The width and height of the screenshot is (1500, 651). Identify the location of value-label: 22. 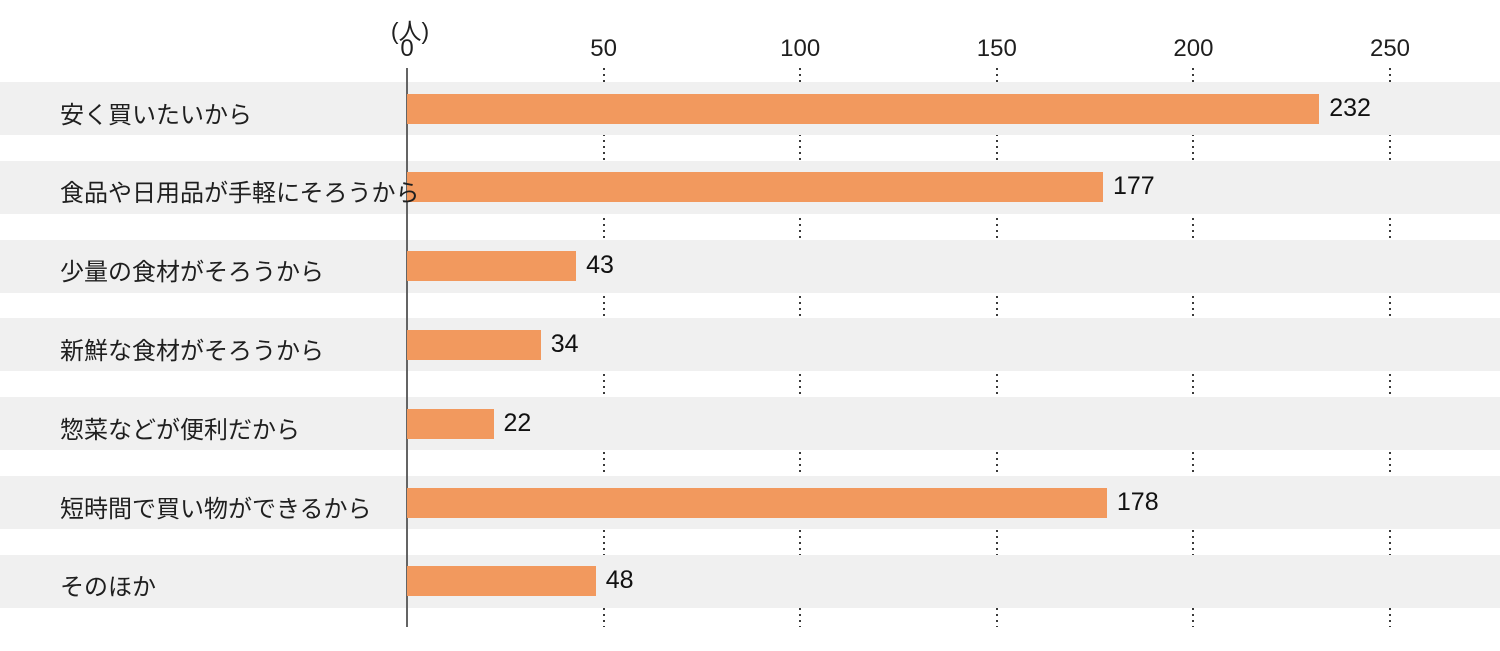
(517, 422).